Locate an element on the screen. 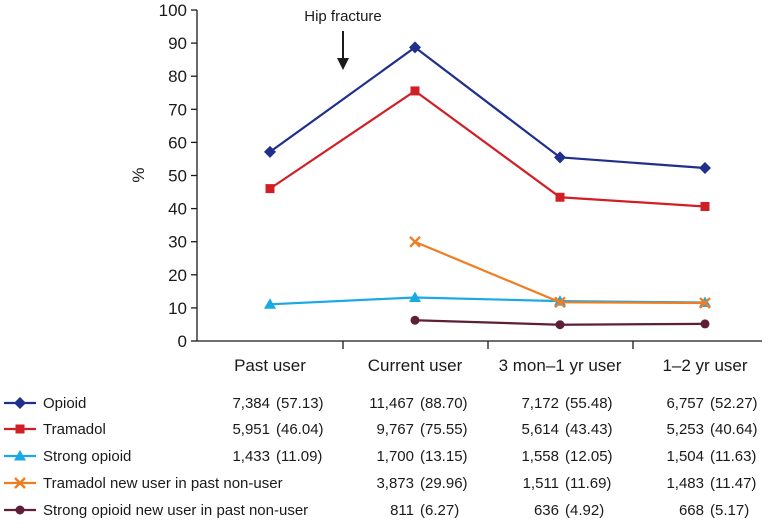  table-cell-percent: (11.09) is located at coordinates (299, 456).